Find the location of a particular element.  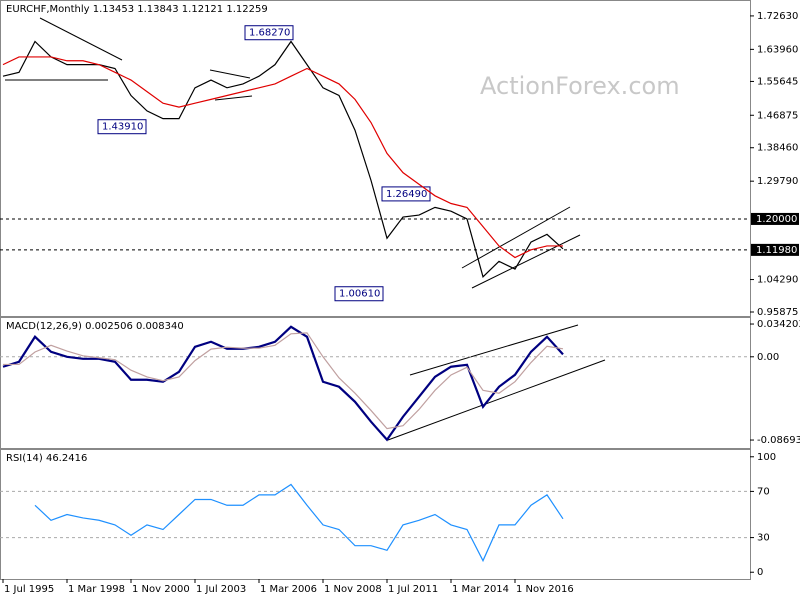

annotation: 1.68270 is located at coordinates (269, 33).